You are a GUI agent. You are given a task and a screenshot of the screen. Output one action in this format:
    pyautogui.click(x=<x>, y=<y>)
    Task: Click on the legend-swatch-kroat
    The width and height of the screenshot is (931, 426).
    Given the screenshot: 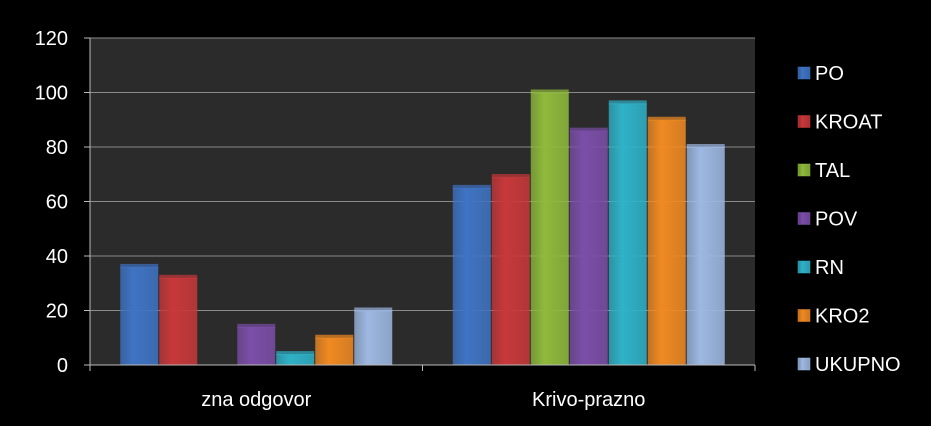 What is the action you would take?
    pyautogui.click(x=804, y=121)
    